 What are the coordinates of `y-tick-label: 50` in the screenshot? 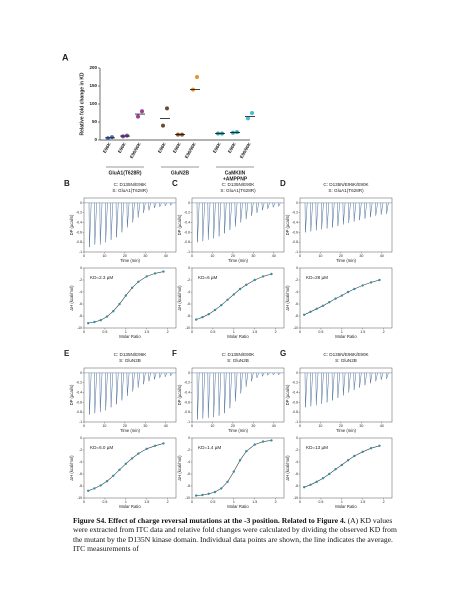 It's located at (95, 121).